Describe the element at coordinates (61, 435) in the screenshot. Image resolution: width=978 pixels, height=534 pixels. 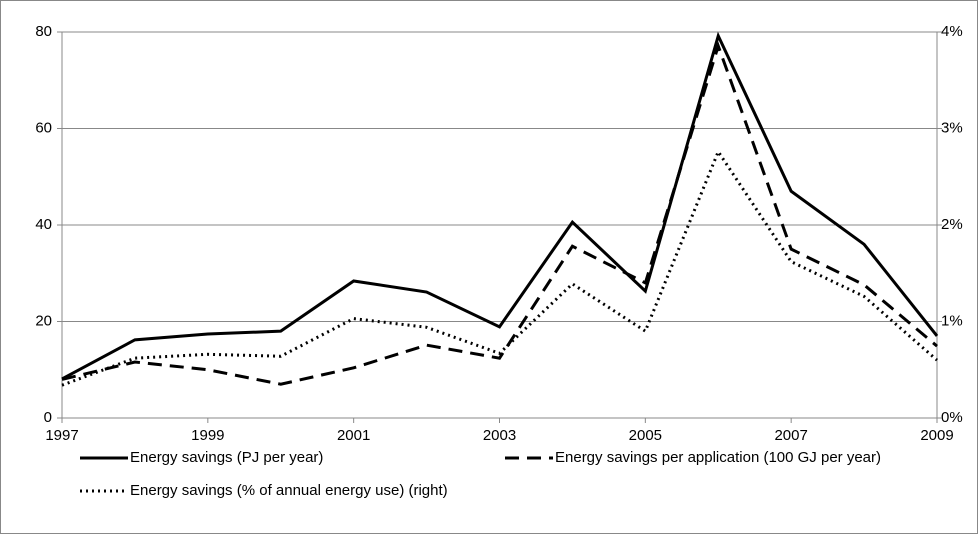
I see `x-tick-label: 1997` at that location.